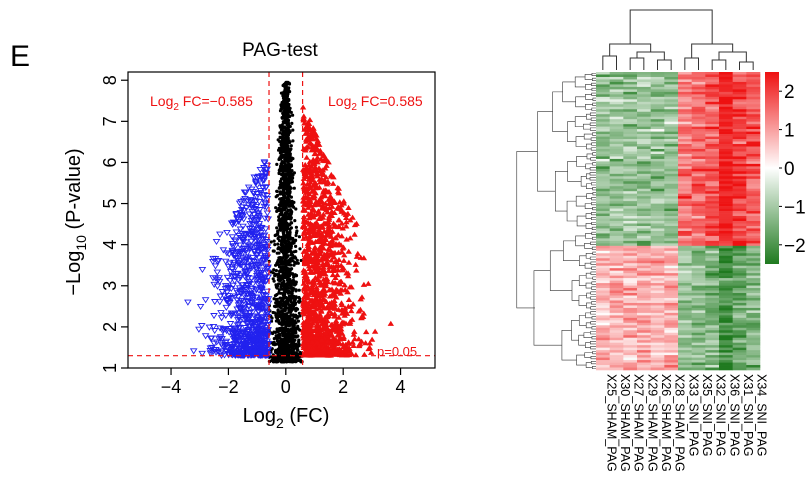  Describe the element at coordinates (216, 242) in the screenshot. I see `down-point` at that location.